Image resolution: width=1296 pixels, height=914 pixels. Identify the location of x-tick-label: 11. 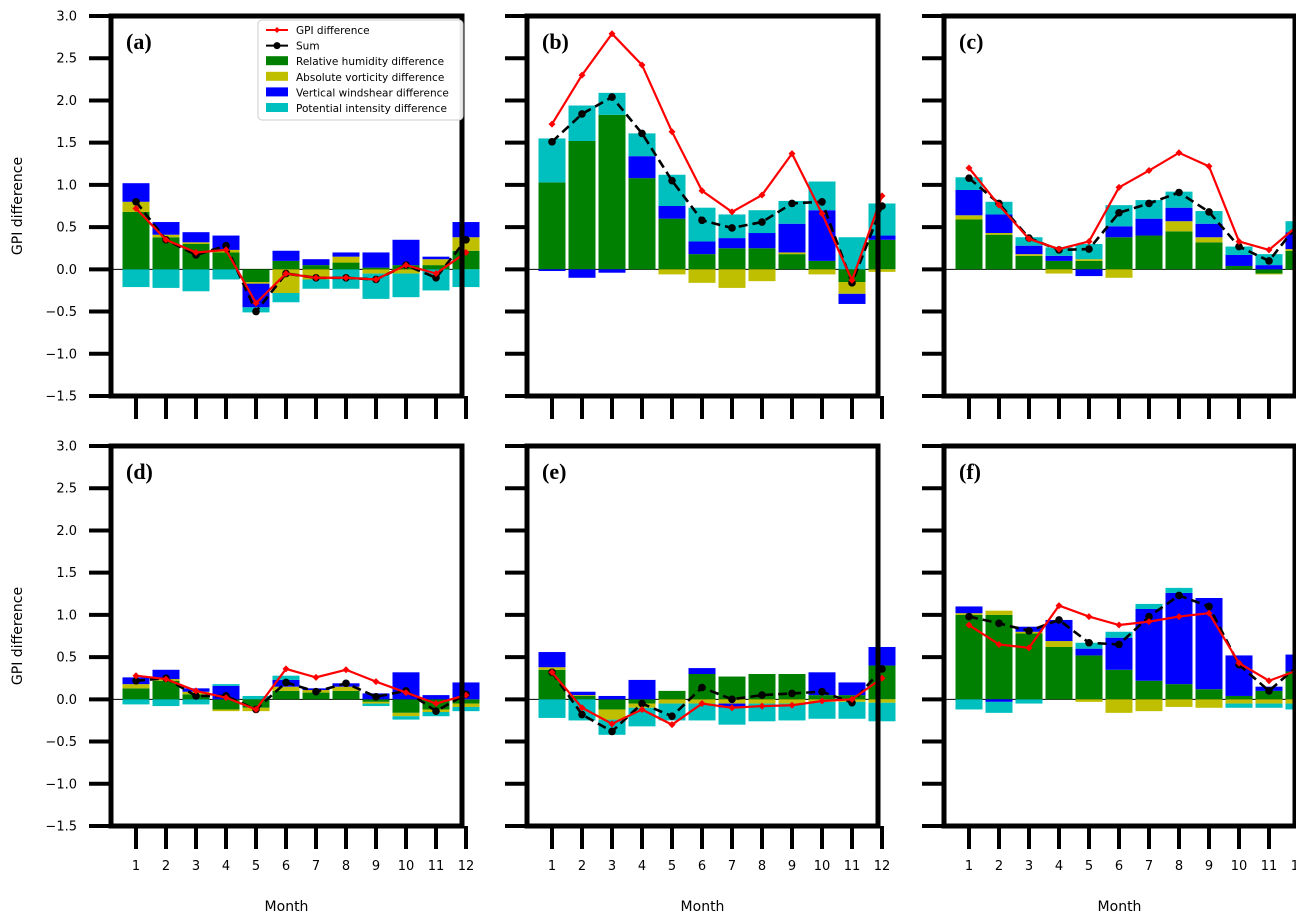
(1269, 866).